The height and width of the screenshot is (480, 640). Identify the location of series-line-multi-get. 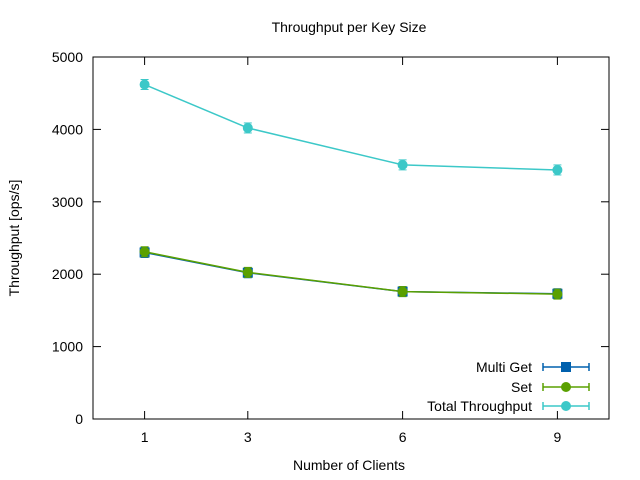
(351, 273).